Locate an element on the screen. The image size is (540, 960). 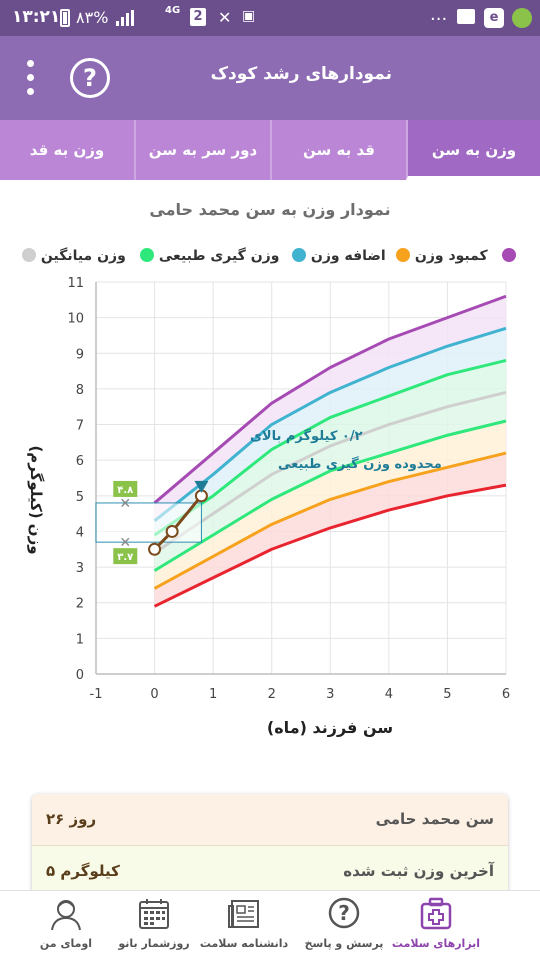
newspaper-icon is located at coordinates (243, 914).